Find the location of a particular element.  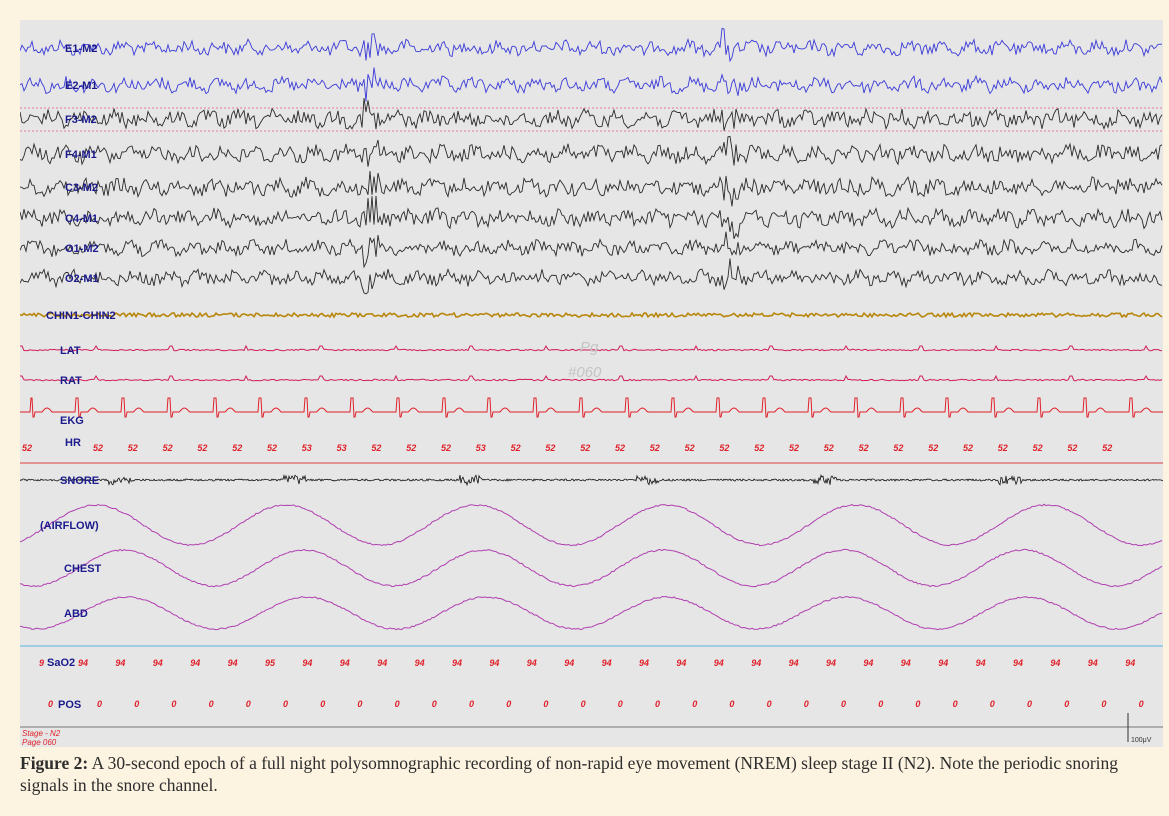

o1-label: O1-M2 is located at coordinates (82, 249).